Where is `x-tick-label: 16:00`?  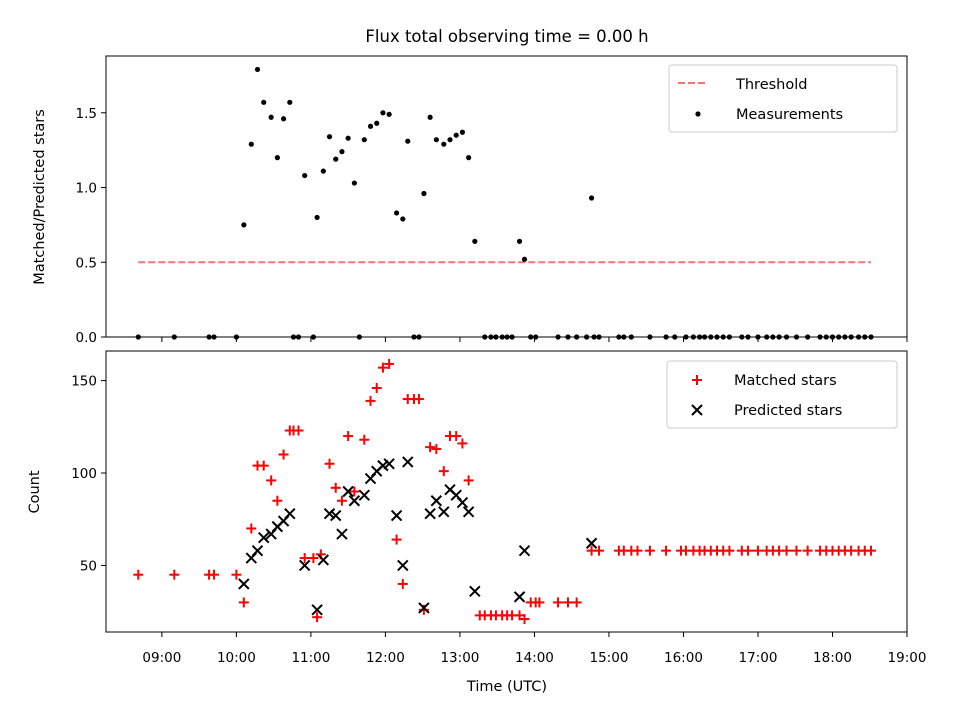
x-tick-label: 16:00 is located at coordinates (683, 658).